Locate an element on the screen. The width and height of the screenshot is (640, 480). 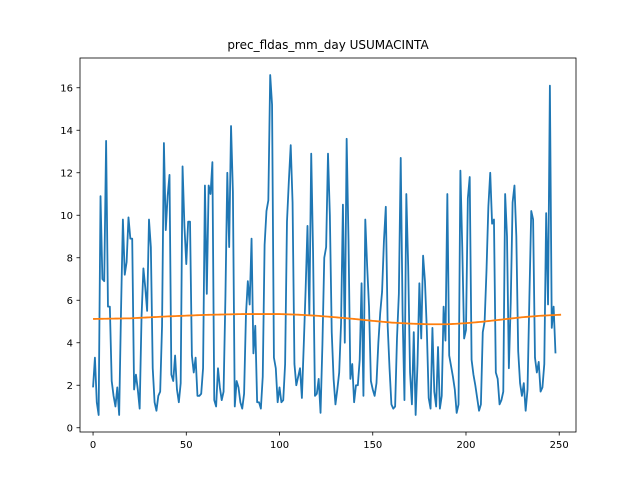
y-tick-label: 10 is located at coordinates (66, 216).